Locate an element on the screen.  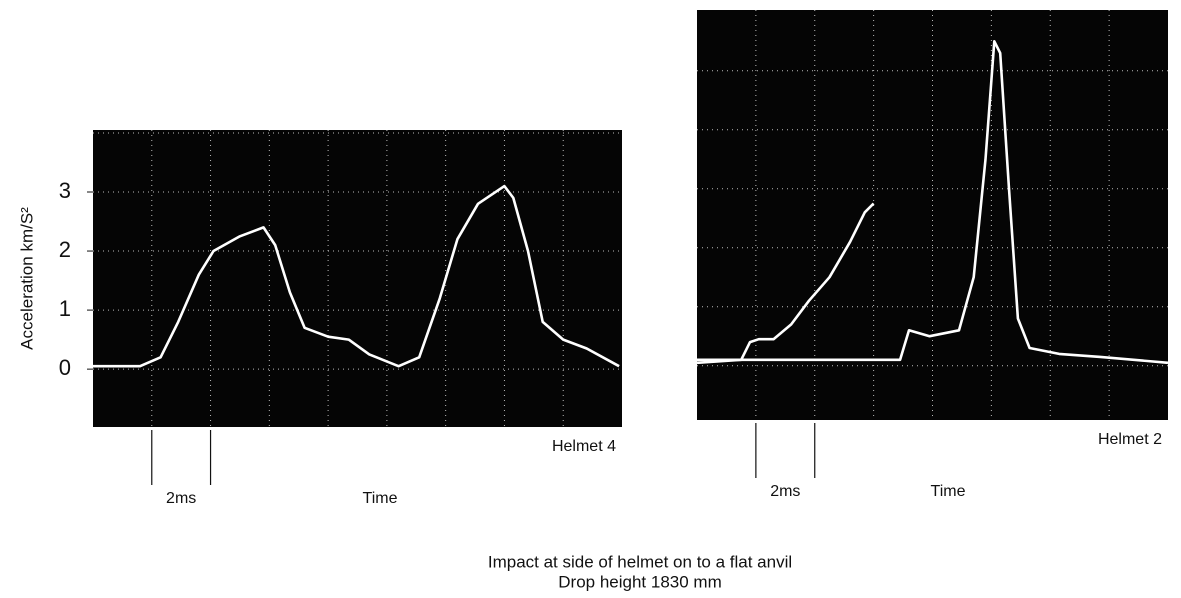
y-tick-label: 2 is located at coordinates (65, 249).